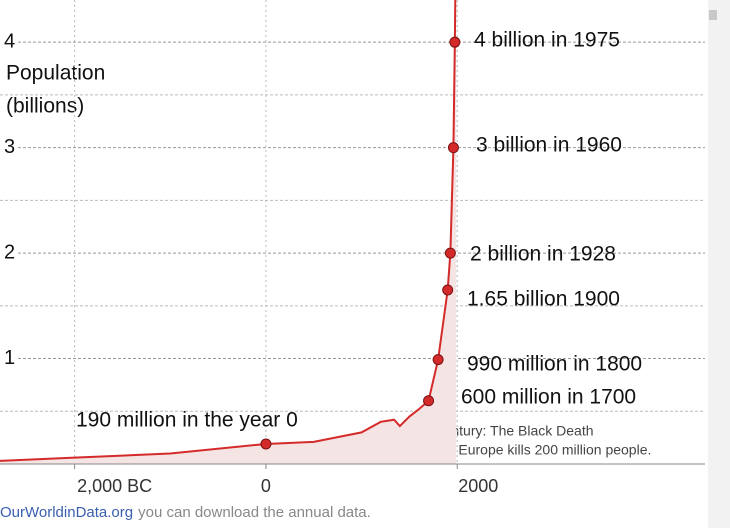 The image size is (730, 528). Describe the element at coordinates (548, 397) in the screenshot. I see `marker-label: 600 million in 1700` at that location.